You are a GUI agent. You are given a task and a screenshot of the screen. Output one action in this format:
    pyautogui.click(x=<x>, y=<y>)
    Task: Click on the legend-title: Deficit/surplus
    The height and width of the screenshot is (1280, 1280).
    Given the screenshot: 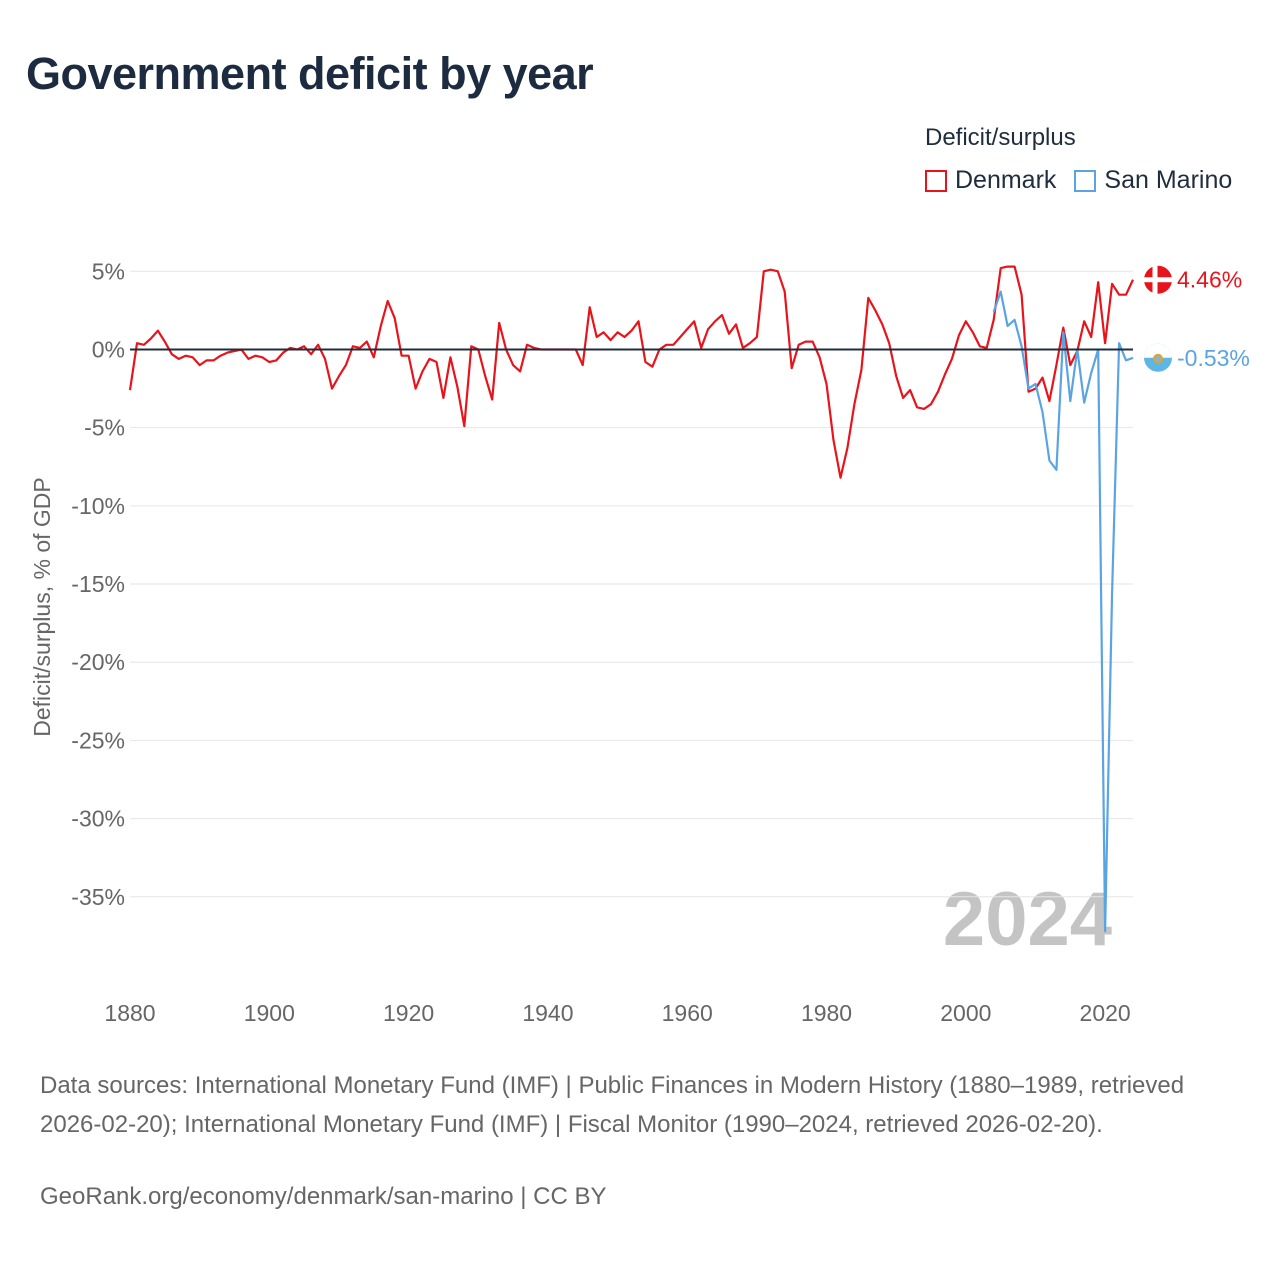 What is the action you would take?
    pyautogui.click(x=1000, y=137)
    